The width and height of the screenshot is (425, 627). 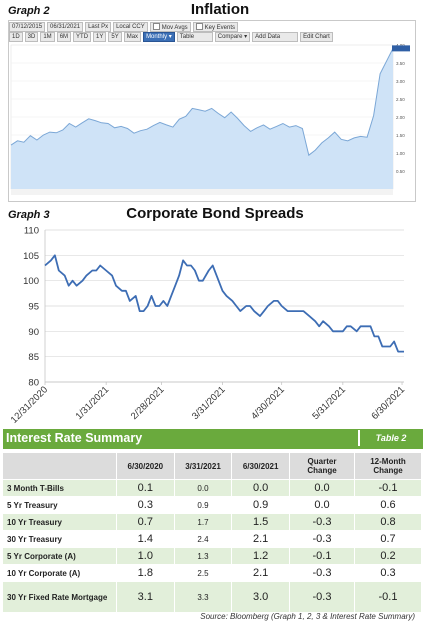 I want to click on edit-chart-button: Edit Chart, so click(x=316, y=36).